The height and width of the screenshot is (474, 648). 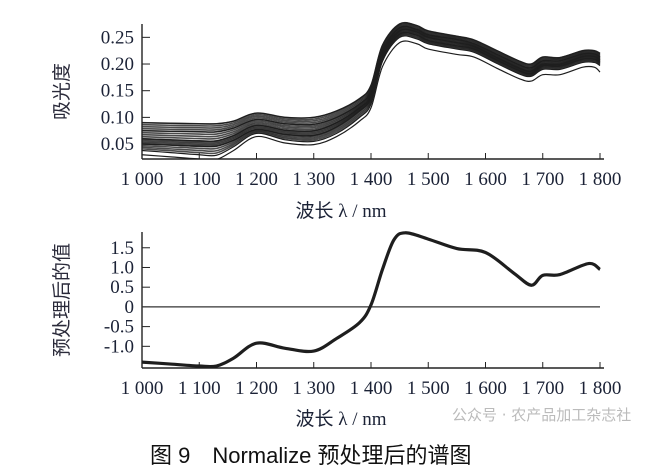 I want to click on y-tick-label: 0.05, so click(x=117, y=144).